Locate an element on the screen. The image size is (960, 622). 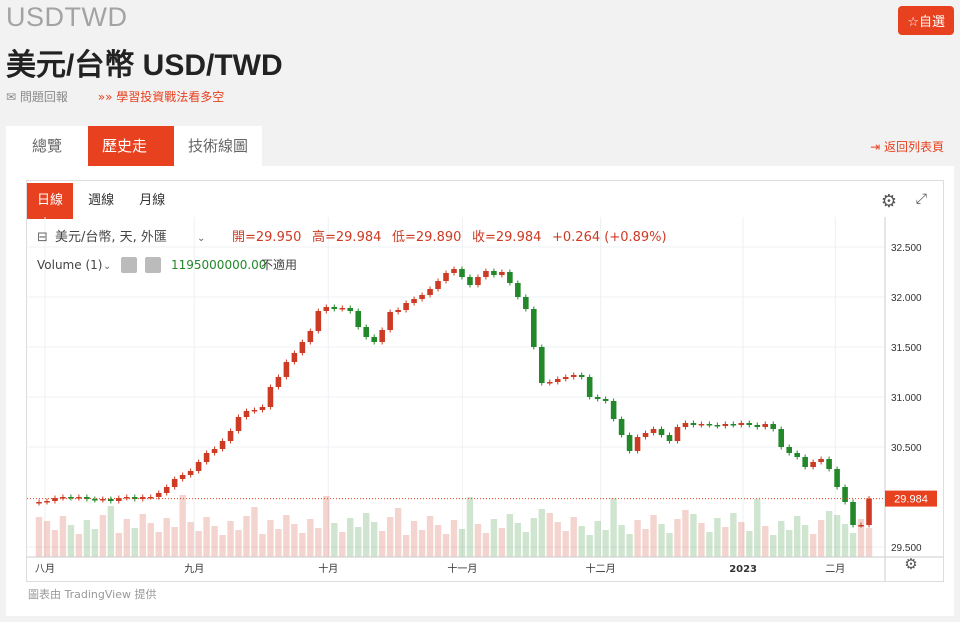
interval-monthly: 月線 is located at coordinates (152, 200).